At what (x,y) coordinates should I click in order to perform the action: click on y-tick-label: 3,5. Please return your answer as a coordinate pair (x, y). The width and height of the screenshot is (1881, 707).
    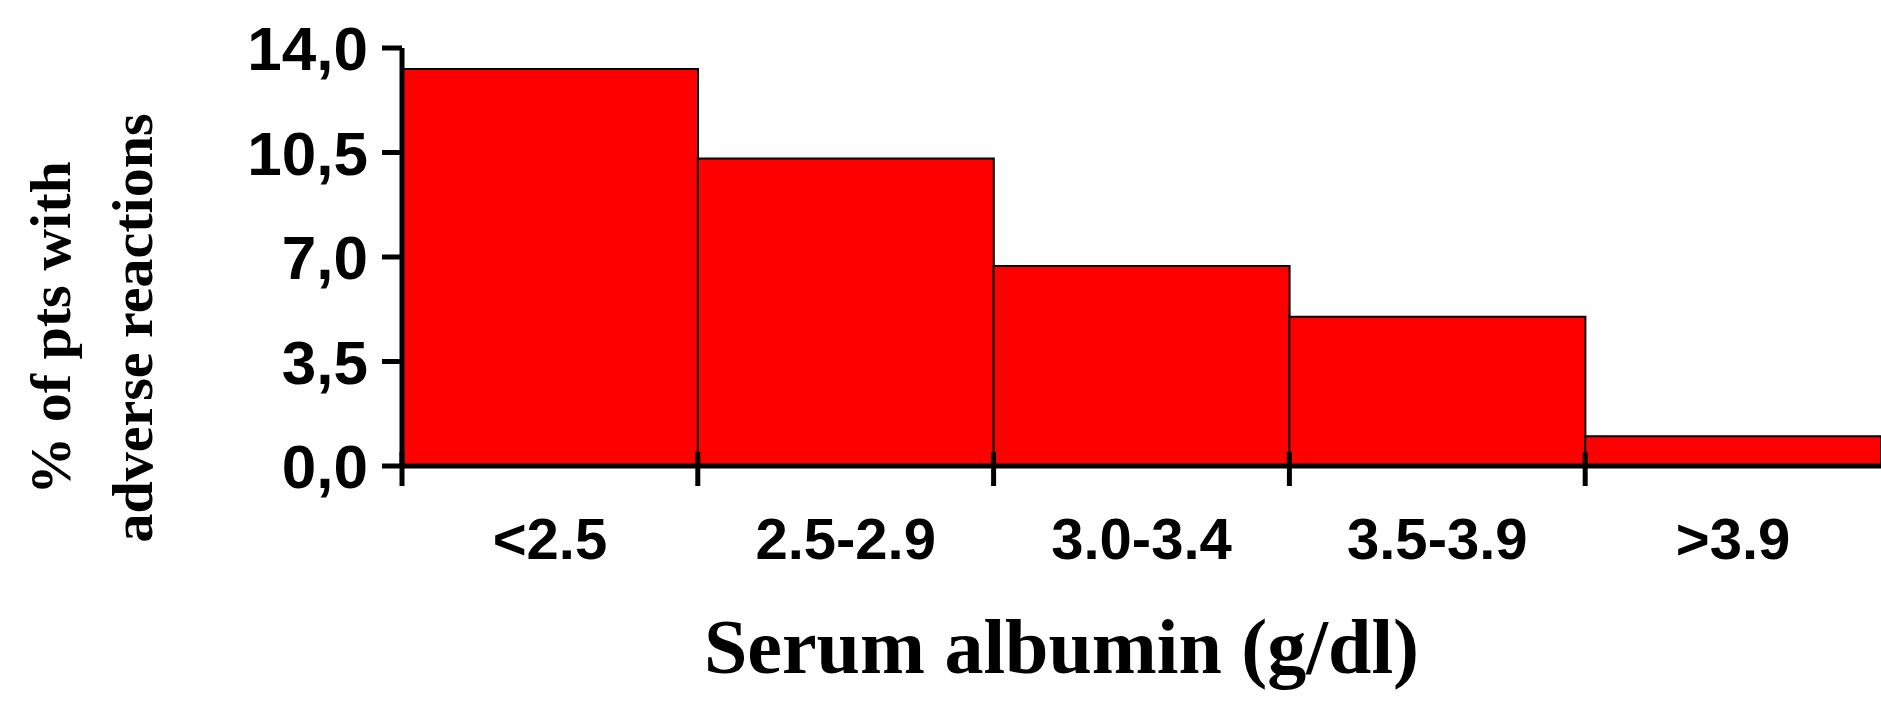
    Looking at the image, I should click on (324, 362).